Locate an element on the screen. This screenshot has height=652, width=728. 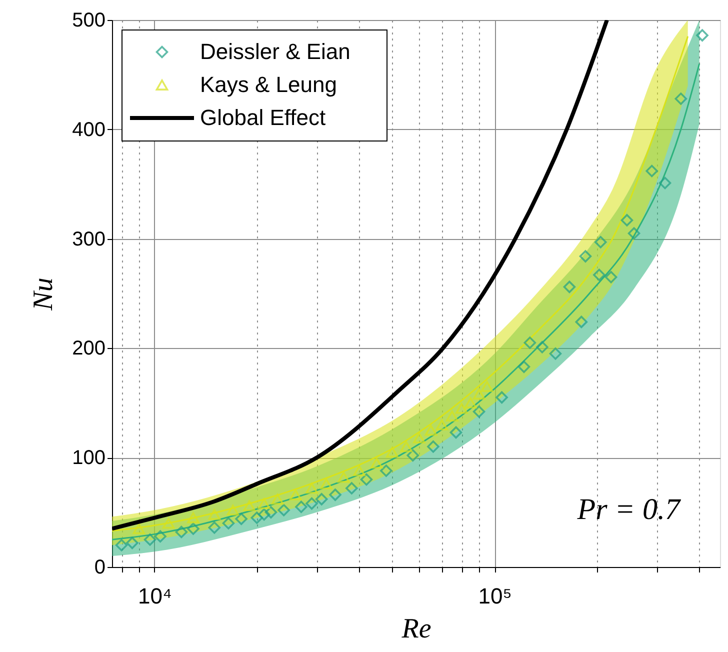
legend-label: Kays & Leung is located at coordinates (268, 84).